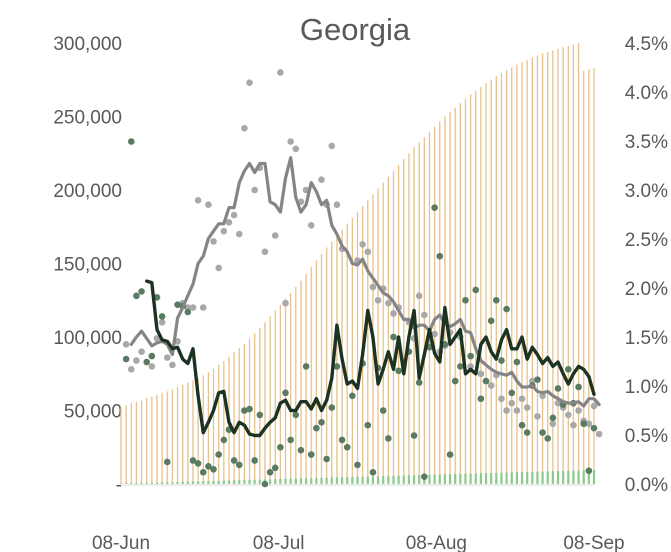 Image resolution: width=671 pixels, height=552 pixels. I want to click on right-tick-label: 3.0%, so click(646, 191).